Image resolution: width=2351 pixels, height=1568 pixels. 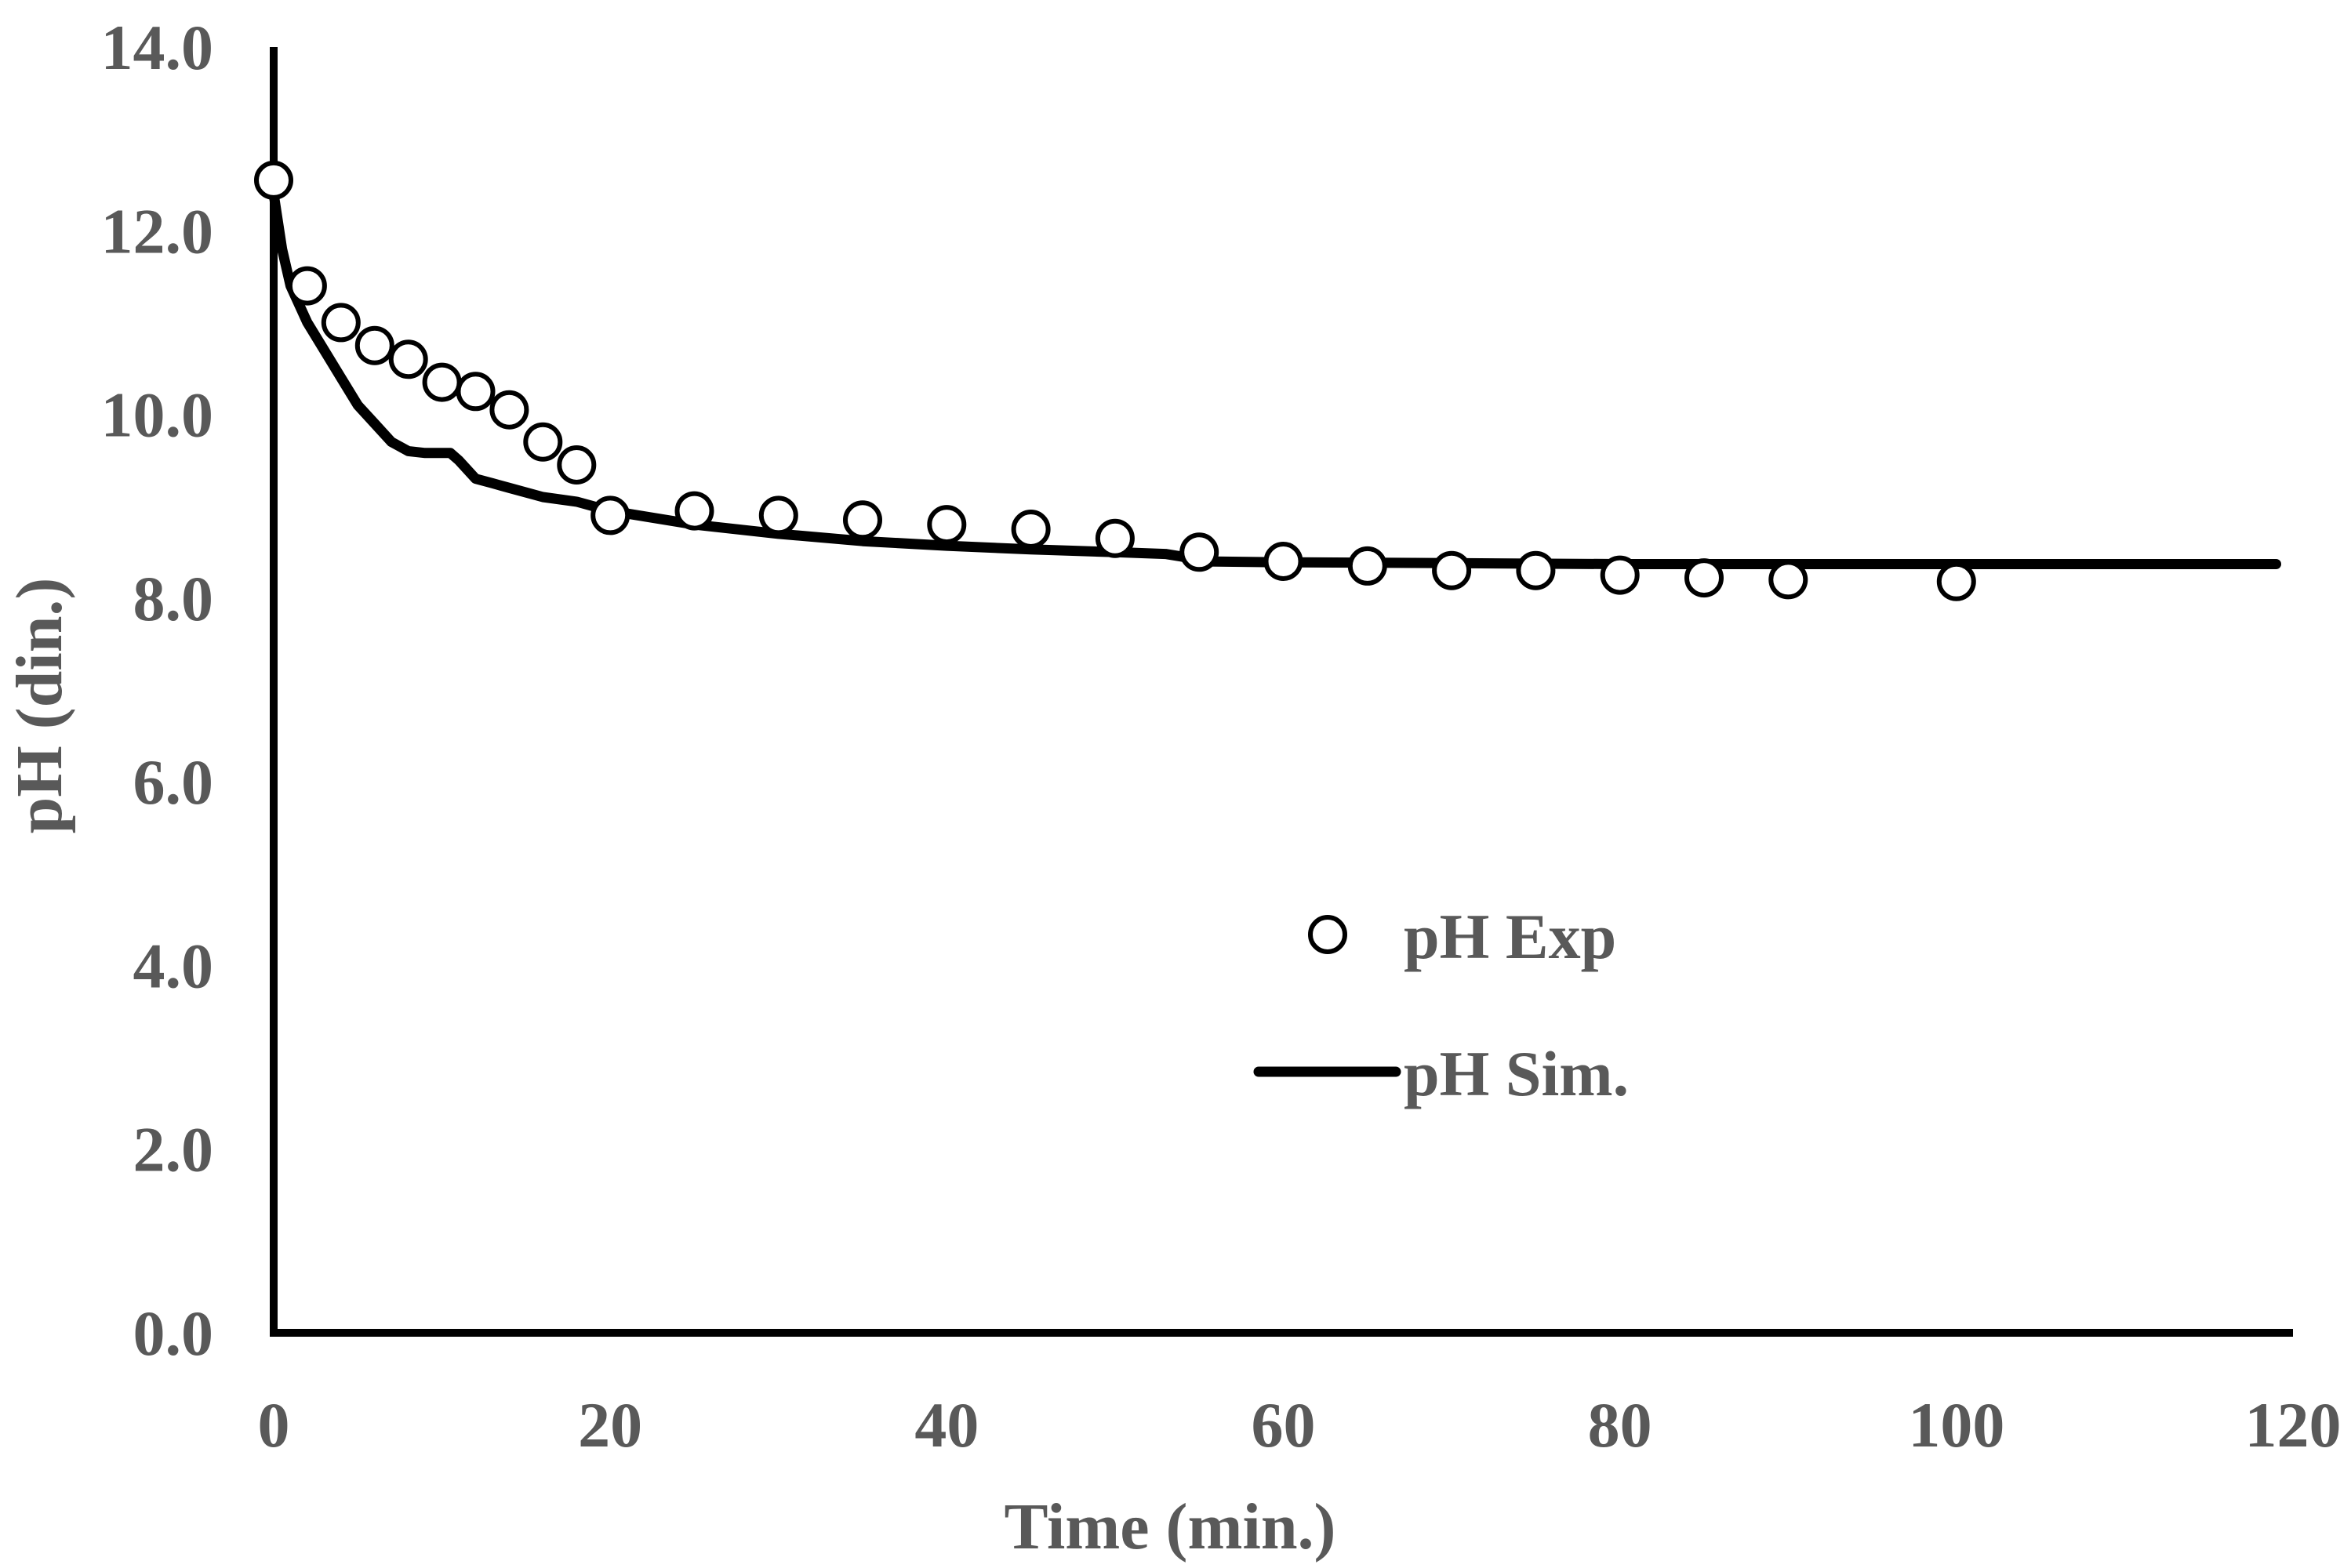 I want to click on x-tick-label: 80, so click(x=1620, y=1425).